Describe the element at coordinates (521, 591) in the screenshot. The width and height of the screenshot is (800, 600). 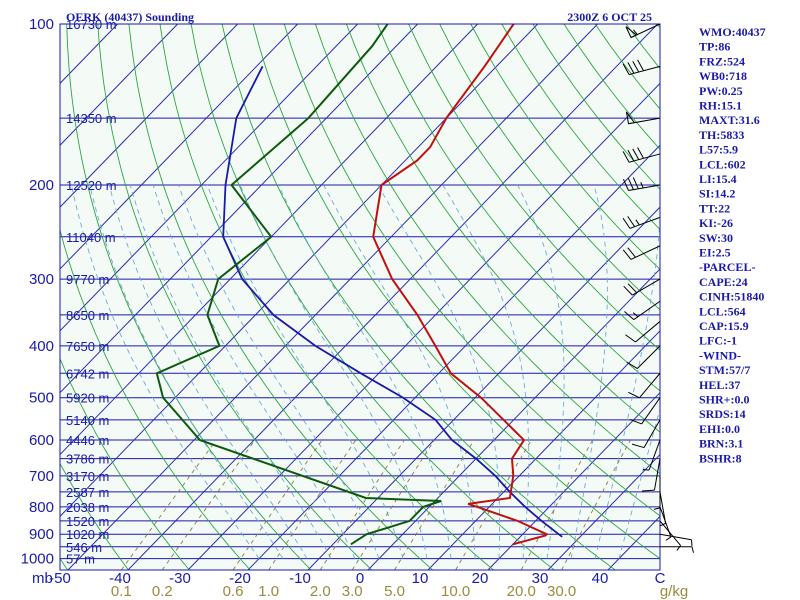
I see `mixing-ratio-label: 20.0` at that location.